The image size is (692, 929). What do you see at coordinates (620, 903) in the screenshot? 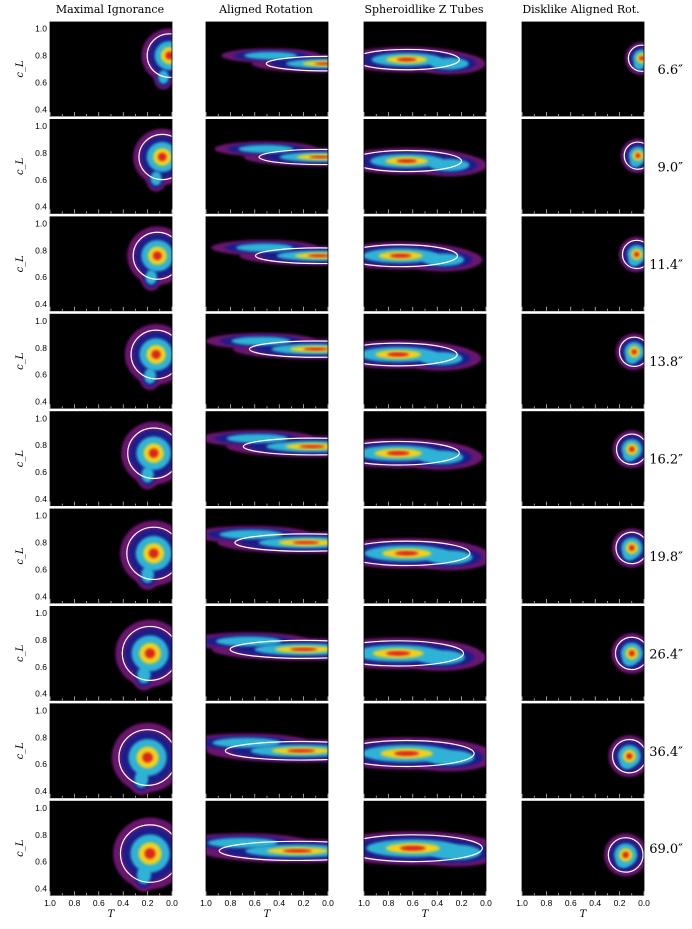
I see `x-tick-label: 0.2` at bounding box center [620, 903].